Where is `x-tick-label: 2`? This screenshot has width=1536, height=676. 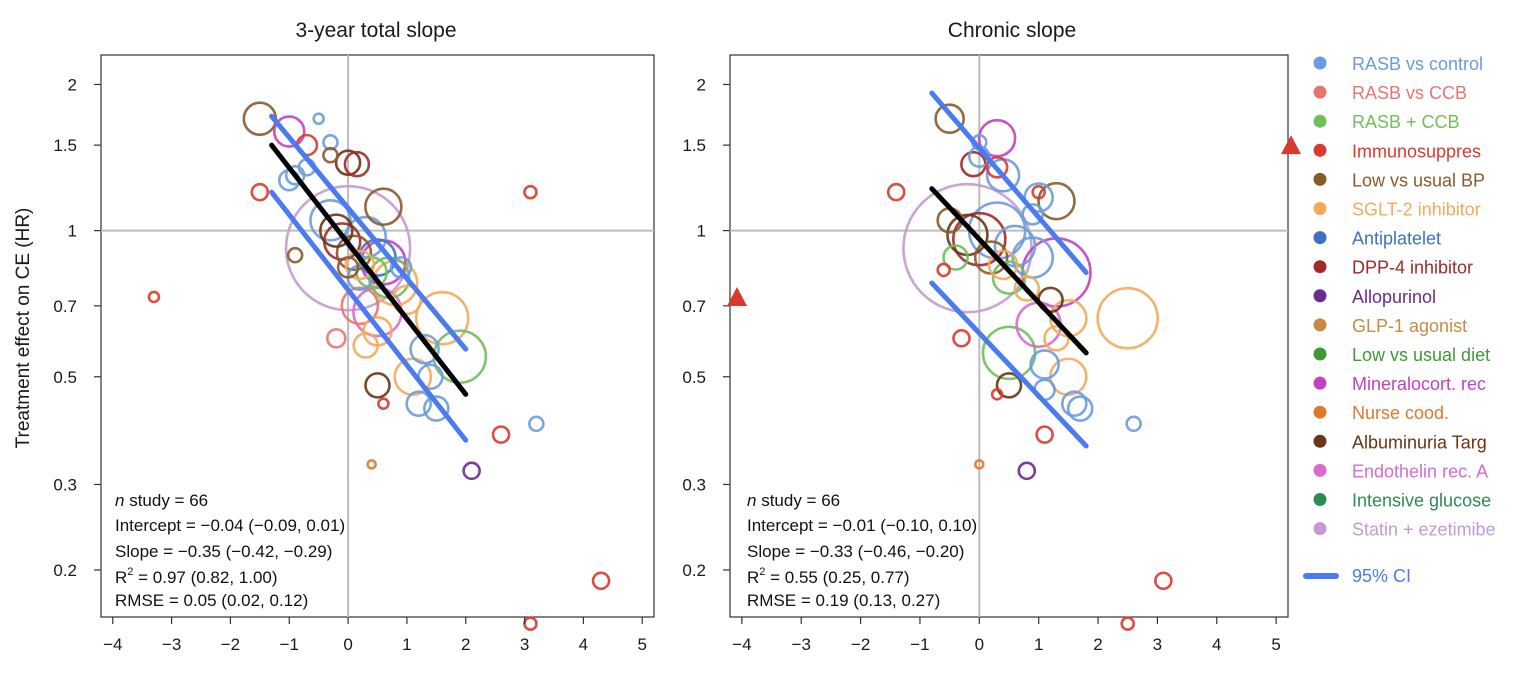
x-tick-label: 2 is located at coordinates (465, 644).